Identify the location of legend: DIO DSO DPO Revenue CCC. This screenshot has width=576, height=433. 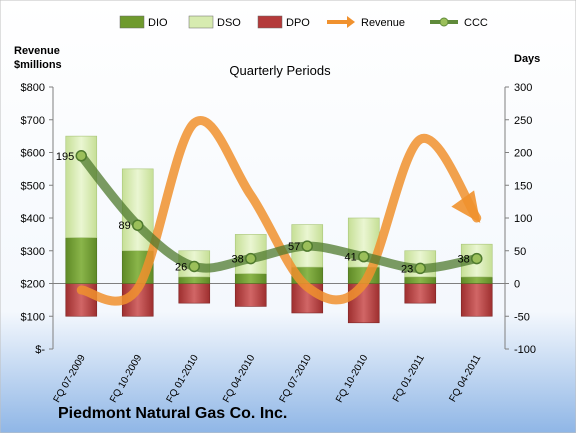
(303, 22).